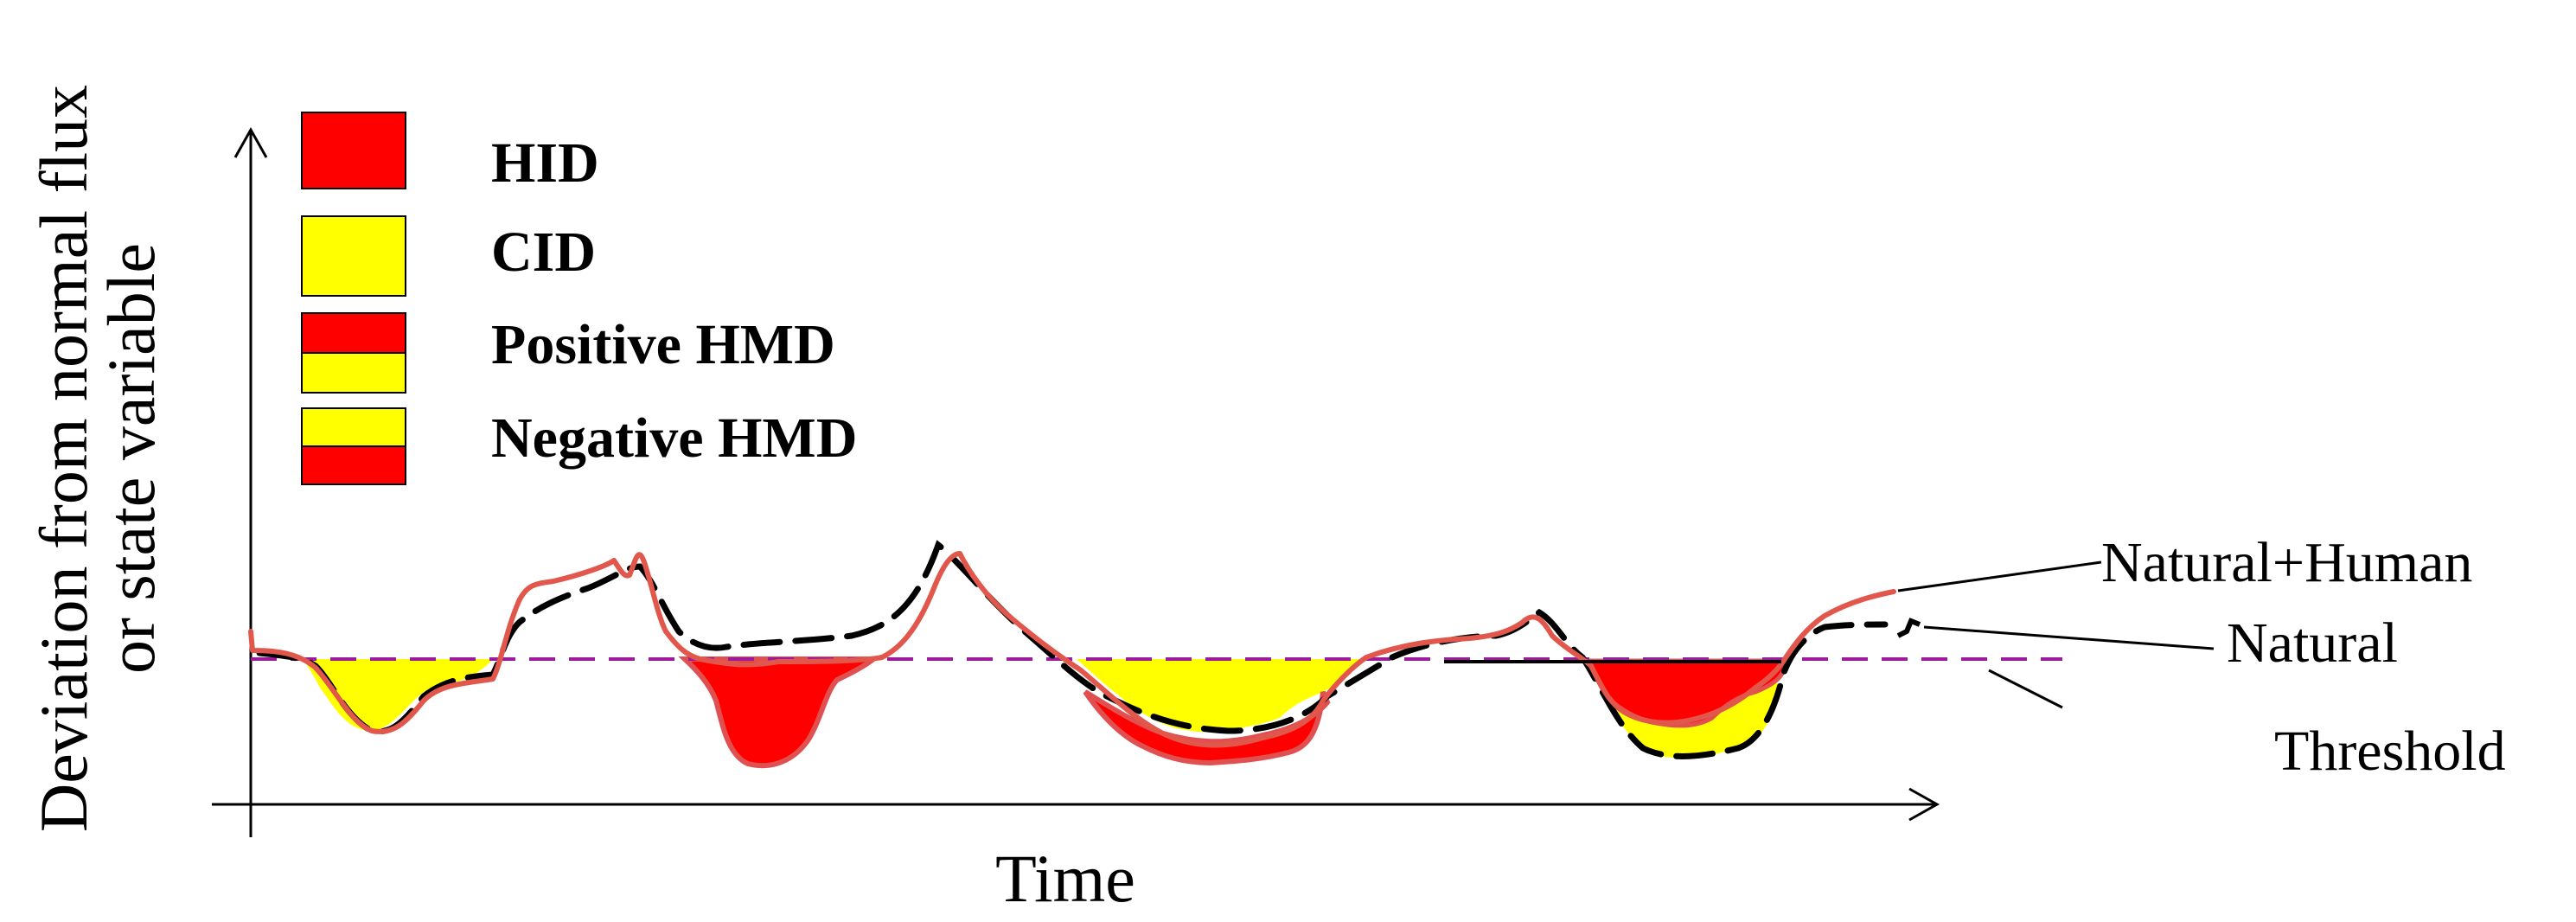 The image size is (2576, 922). What do you see at coordinates (354, 427) in the screenshot?
I see `legend-swatch-negative-hmd-top` at bounding box center [354, 427].